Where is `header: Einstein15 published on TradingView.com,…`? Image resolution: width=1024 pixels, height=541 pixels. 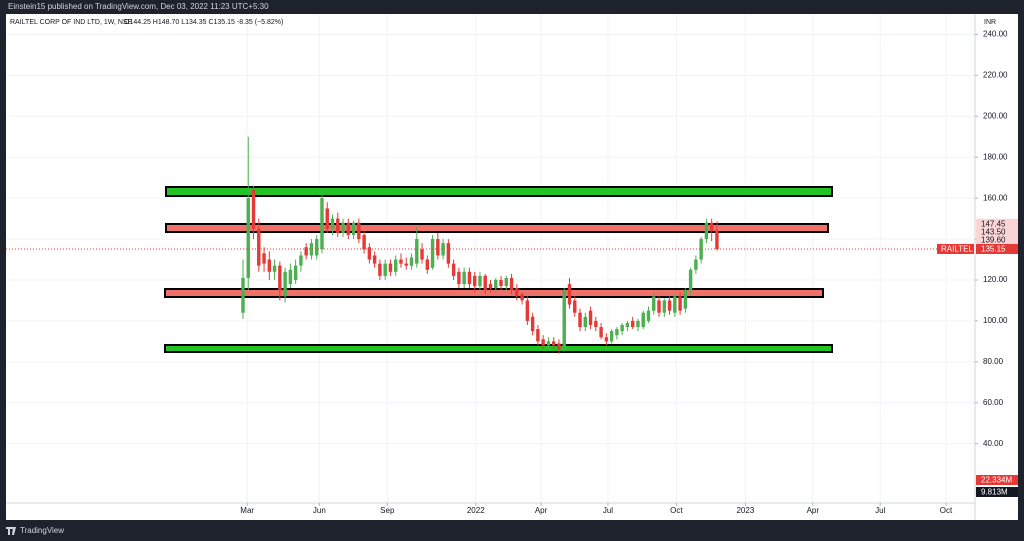 header: Einstein15 published on TradingView.com,… is located at coordinates (138, 6).